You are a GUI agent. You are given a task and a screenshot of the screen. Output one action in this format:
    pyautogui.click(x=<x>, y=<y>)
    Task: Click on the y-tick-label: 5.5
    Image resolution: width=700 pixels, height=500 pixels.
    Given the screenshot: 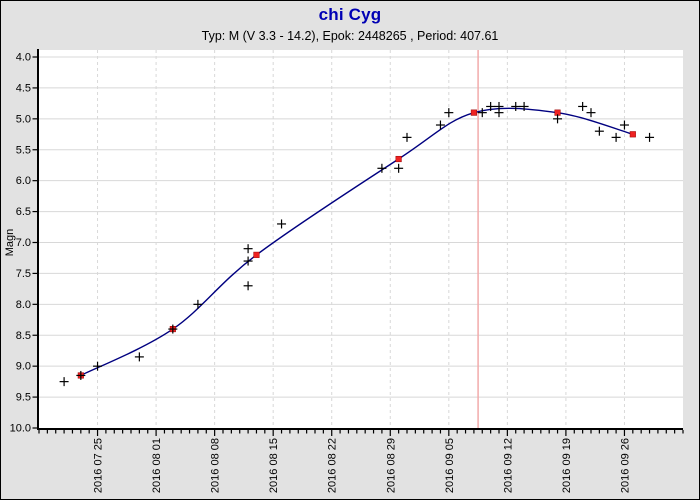 What is the action you would take?
    pyautogui.click(x=23, y=150)
    